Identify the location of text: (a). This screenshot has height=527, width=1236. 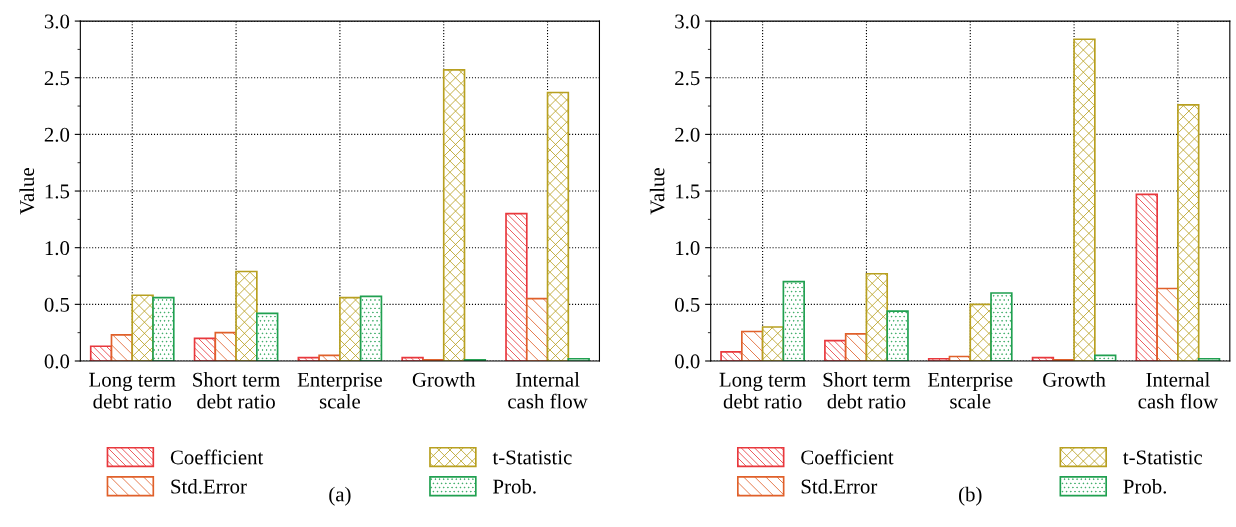
(340, 496).